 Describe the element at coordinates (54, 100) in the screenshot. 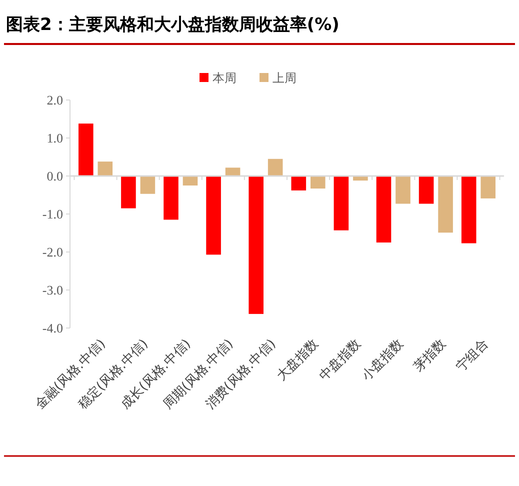

I see `y-tick-label: 2.0` at that location.